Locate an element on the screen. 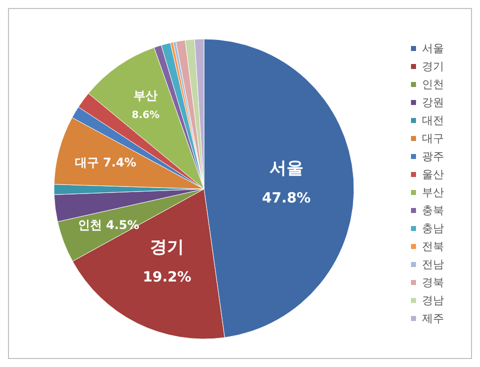 This screenshot has width=480, height=367. legend-label: 대전 is located at coordinates (433, 120).